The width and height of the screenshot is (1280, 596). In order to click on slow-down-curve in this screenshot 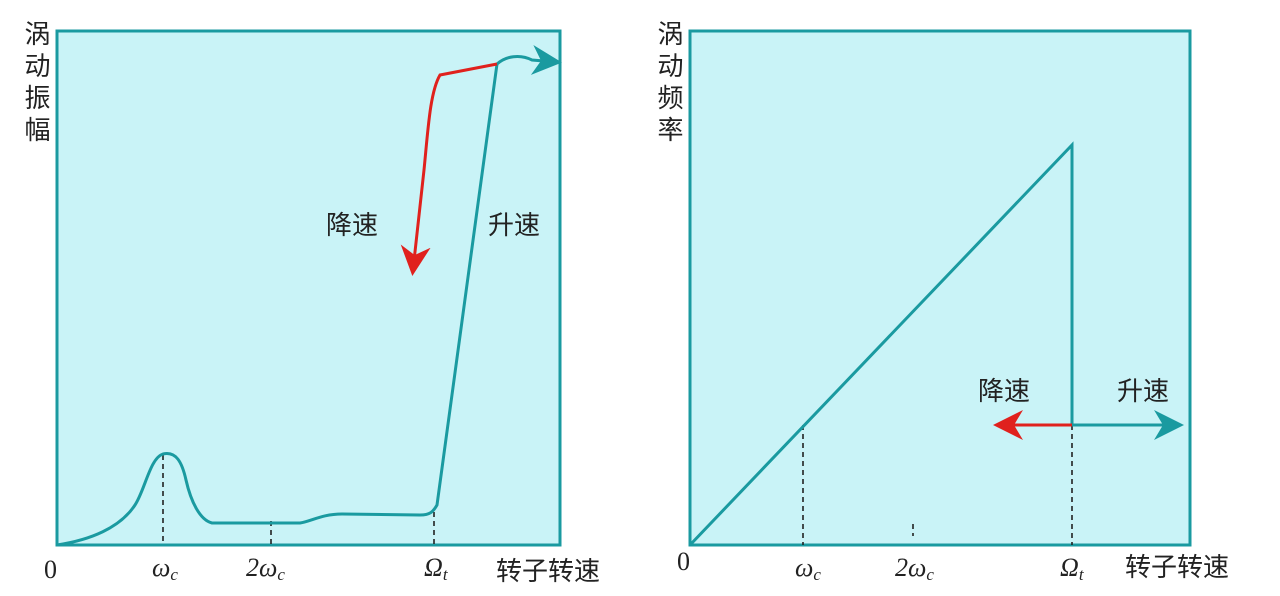, I will do `click(449, 169)`.